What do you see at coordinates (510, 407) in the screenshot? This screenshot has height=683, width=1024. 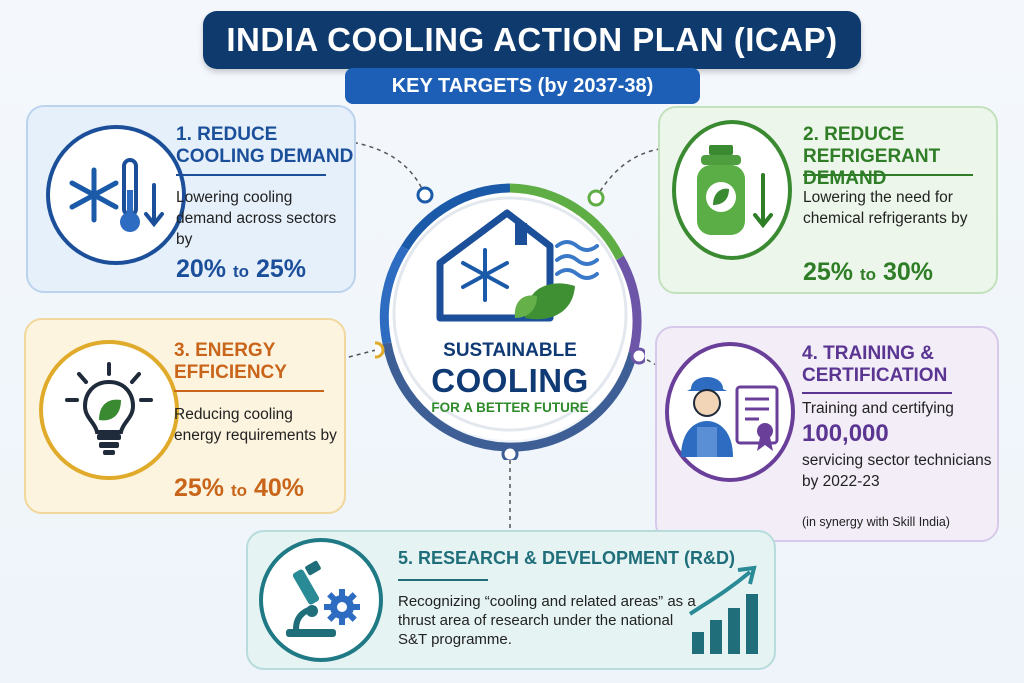 I see `center-line3: FOR A BETTER FUTURE` at bounding box center [510, 407].